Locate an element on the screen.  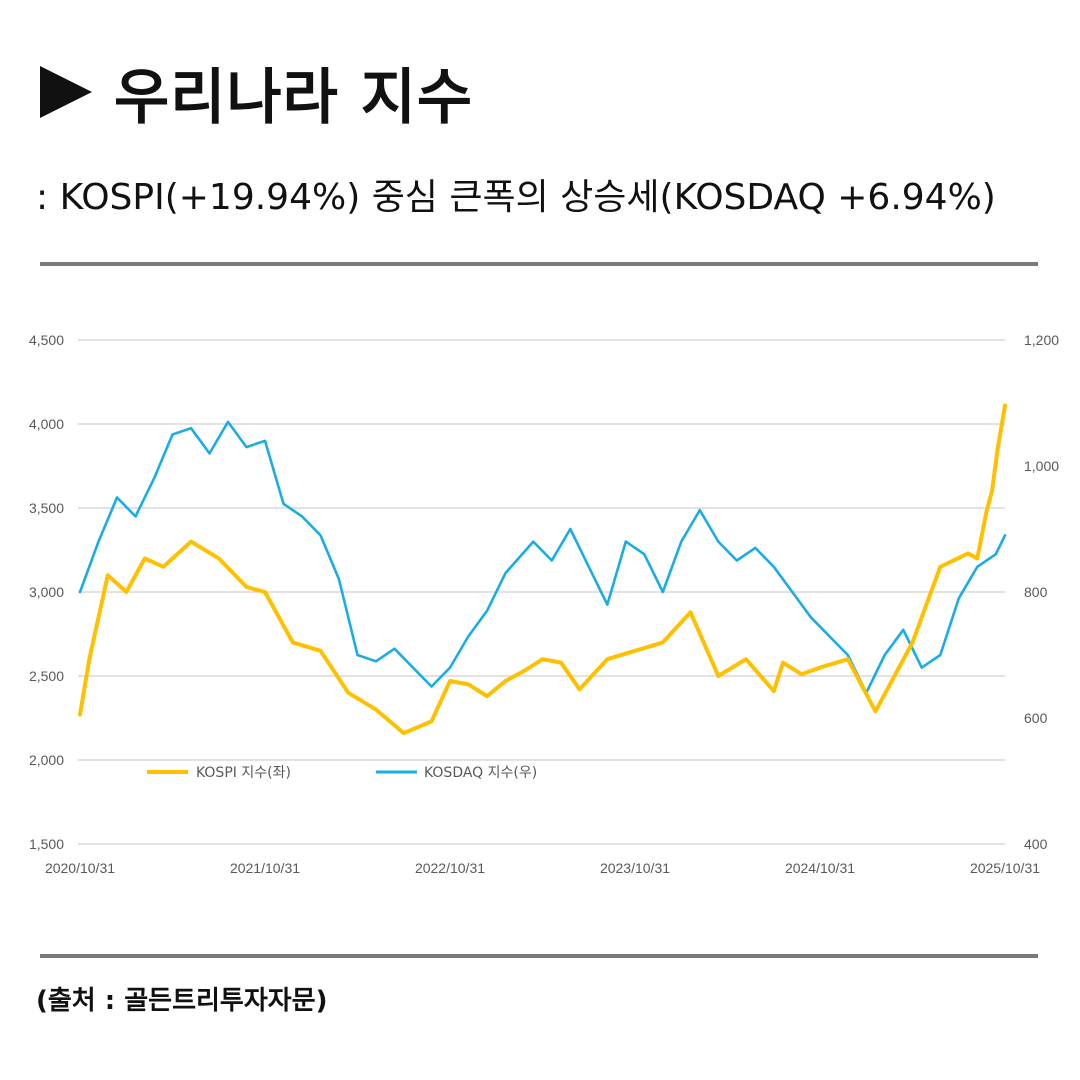
page-title: 우리나라 지수 is located at coordinates (256, 92).